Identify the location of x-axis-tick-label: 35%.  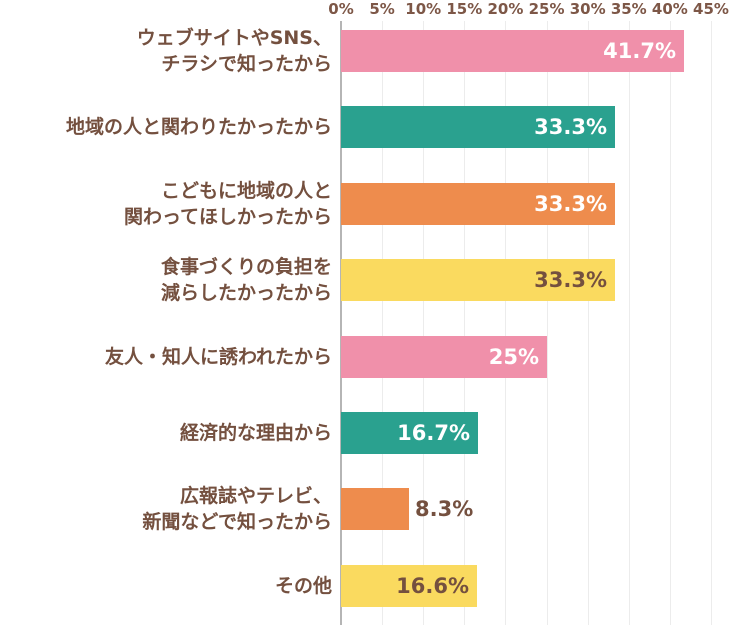
(628, 9).